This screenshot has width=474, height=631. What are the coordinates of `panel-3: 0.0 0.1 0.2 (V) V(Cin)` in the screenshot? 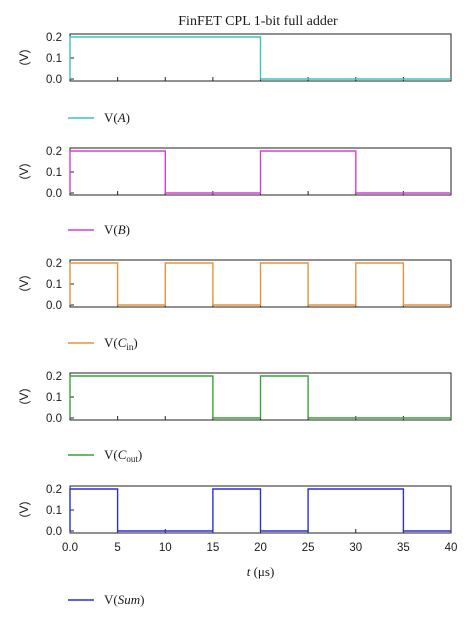 It's located at (234, 305).